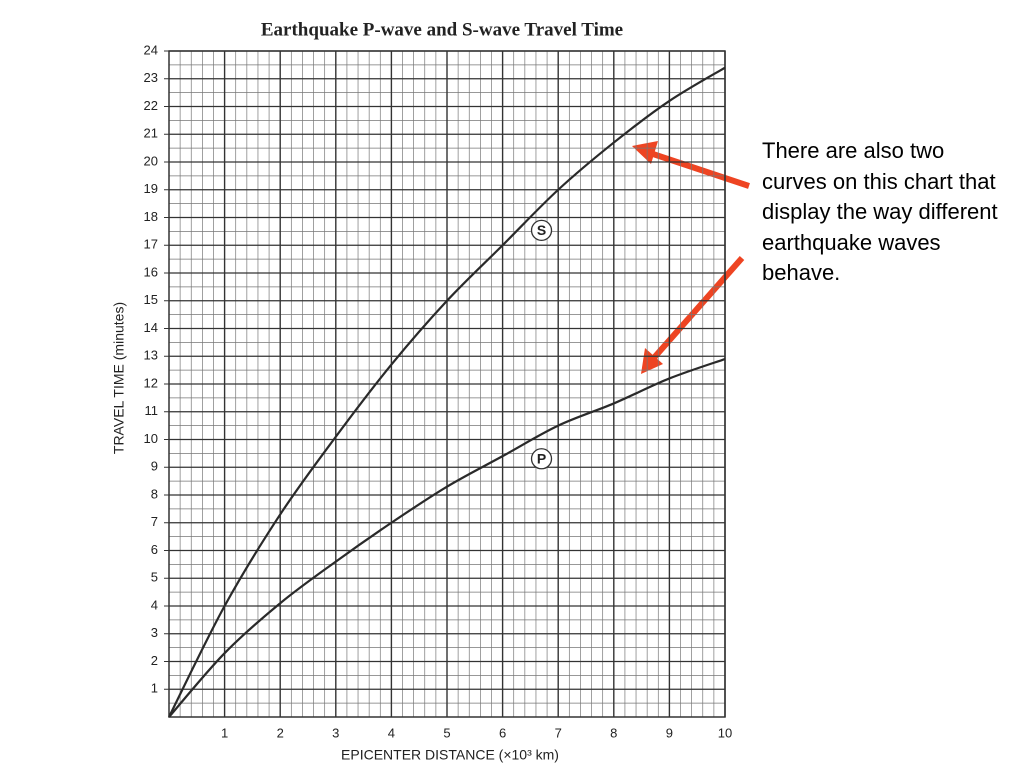 The width and height of the screenshot is (1024, 768). I want to click on arrows, so click(691, 257).